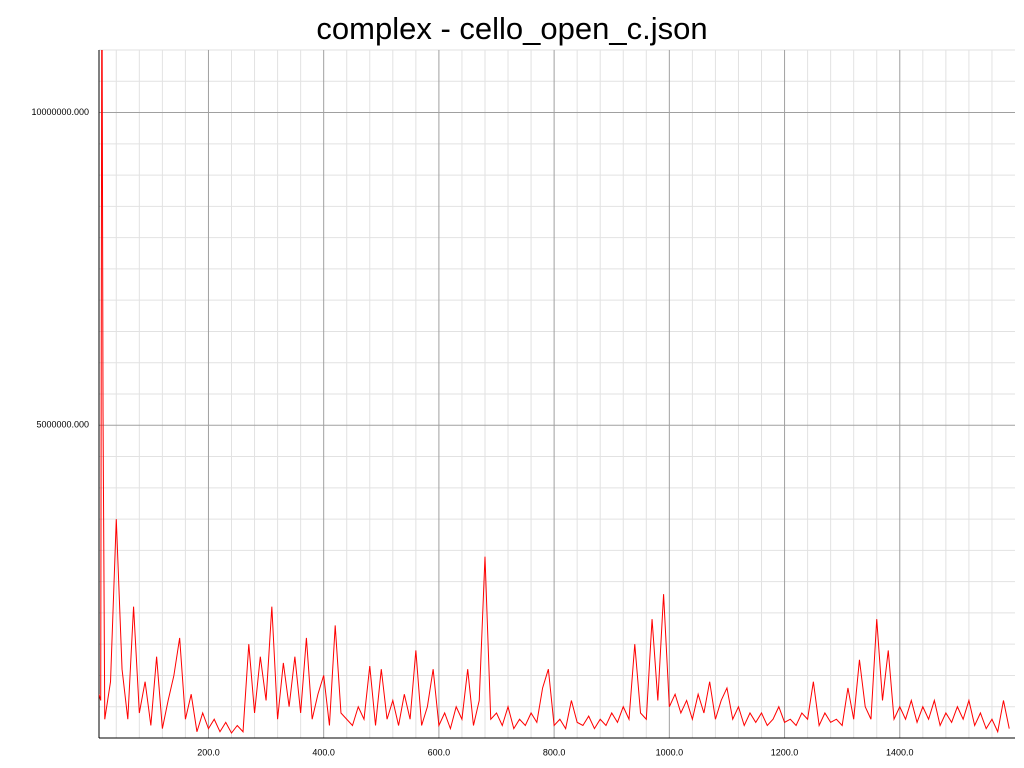 The height and width of the screenshot is (768, 1024). What do you see at coordinates (785, 752) in the screenshot?
I see `x-tick-label: 1200.0` at bounding box center [785, 752].